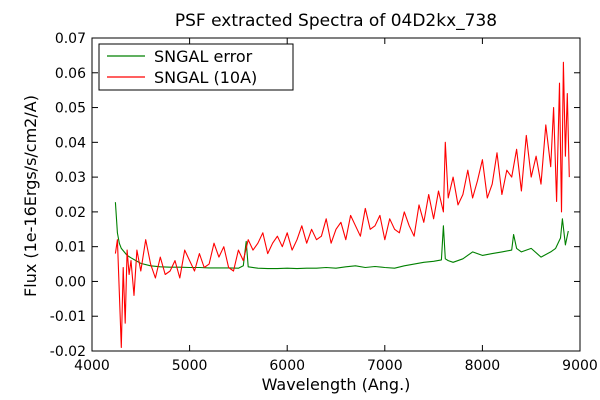  What do you see at coordinates (336, 384) in the screenshot?
I see `x-axis-label: Wavelength (Ang.)` at bounding box center [336, 384].